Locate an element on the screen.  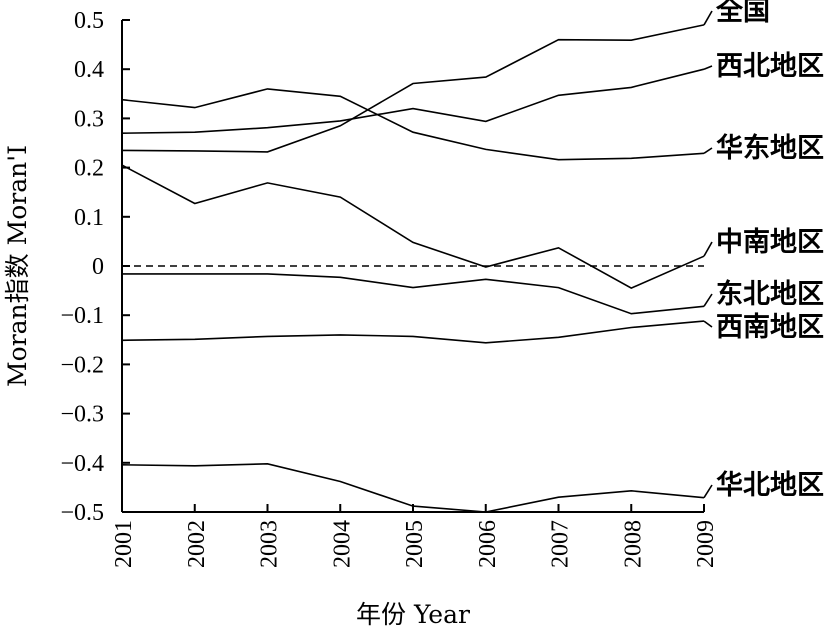
series-label-3: 中南地区 is located at coordinates (770, 242).